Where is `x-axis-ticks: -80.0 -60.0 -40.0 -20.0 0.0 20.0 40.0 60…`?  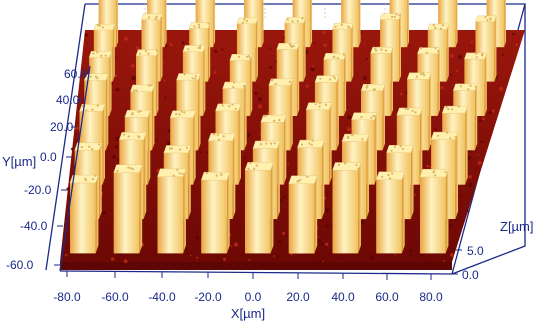 x-axis-ticks: -80.0 -60.0 -40.0 -20.0 0.0 20.0 40.0 60… is located at coordinates (248, 287).